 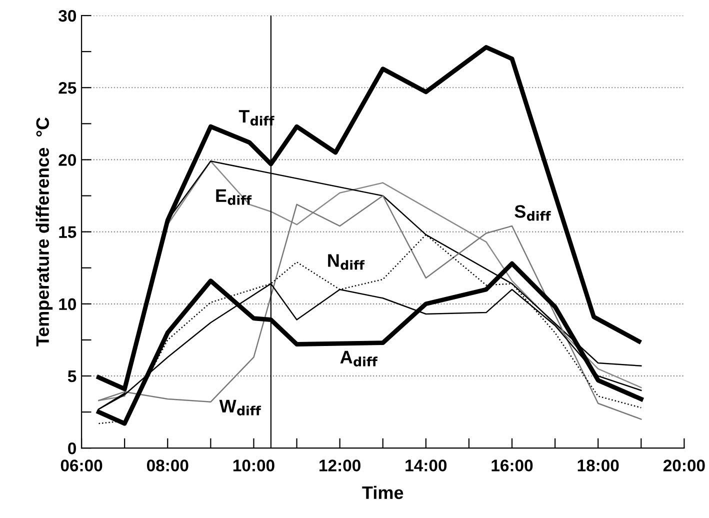 What do you see at coordinates (167, 466) in the screenshot?
I see `x-tick-label: 08:00` at bounding box center [167, 466].